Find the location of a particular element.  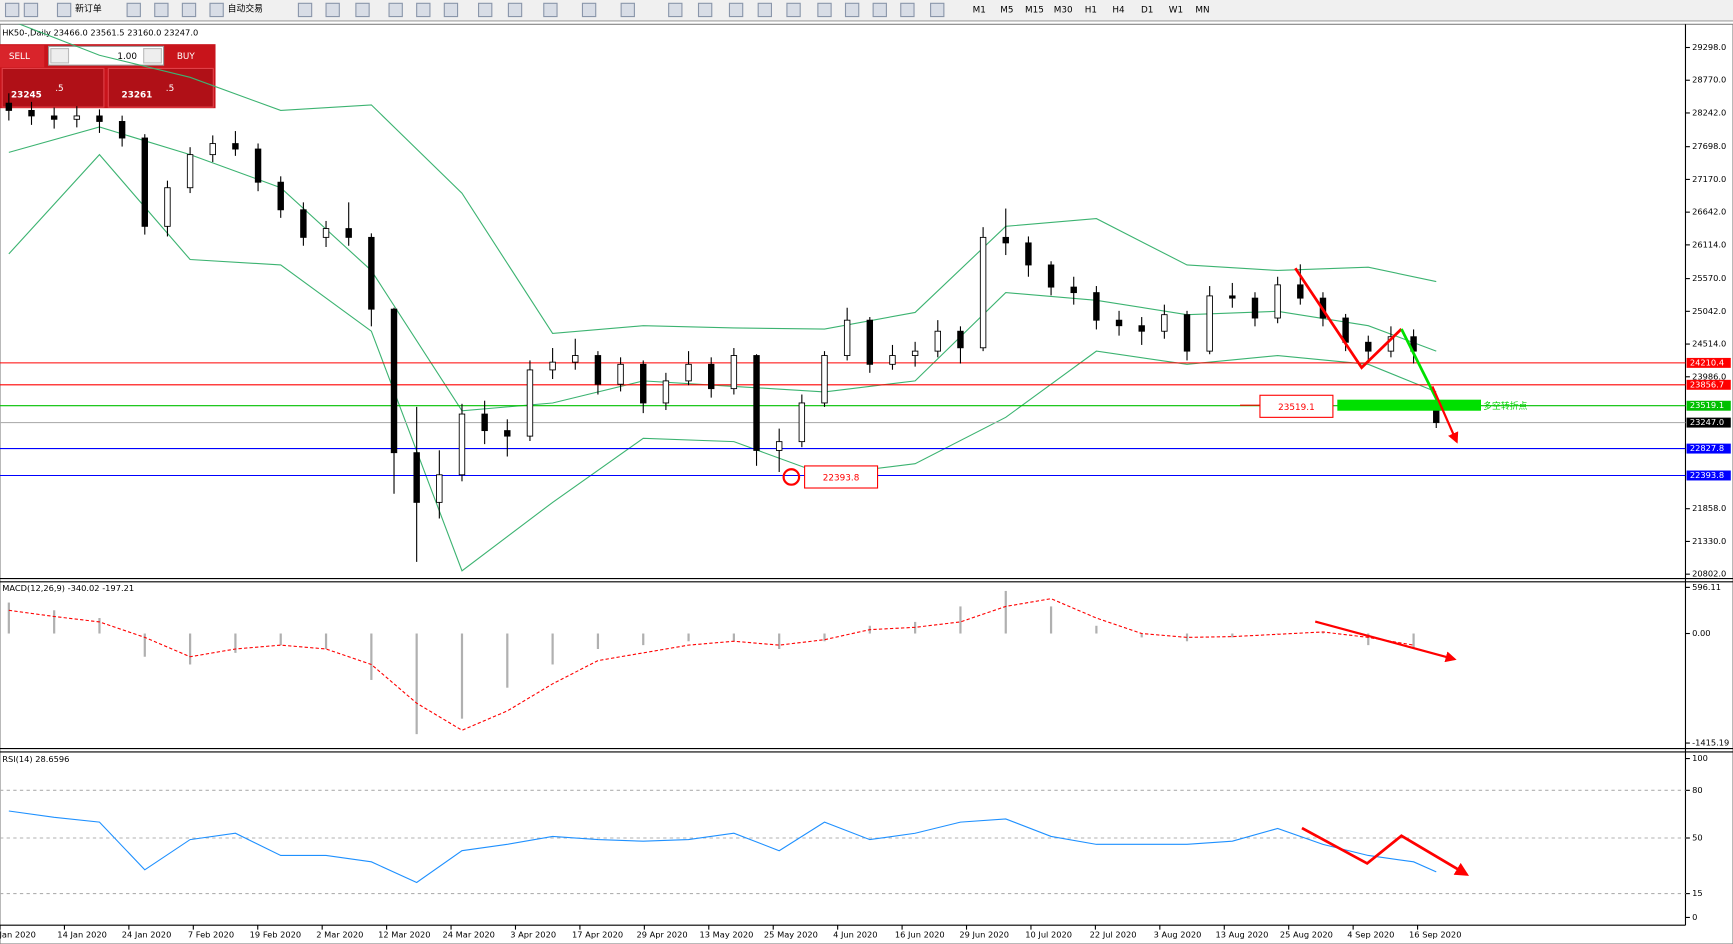

y-tick-label: 28242.0 is located at coordinates (1709, 112).